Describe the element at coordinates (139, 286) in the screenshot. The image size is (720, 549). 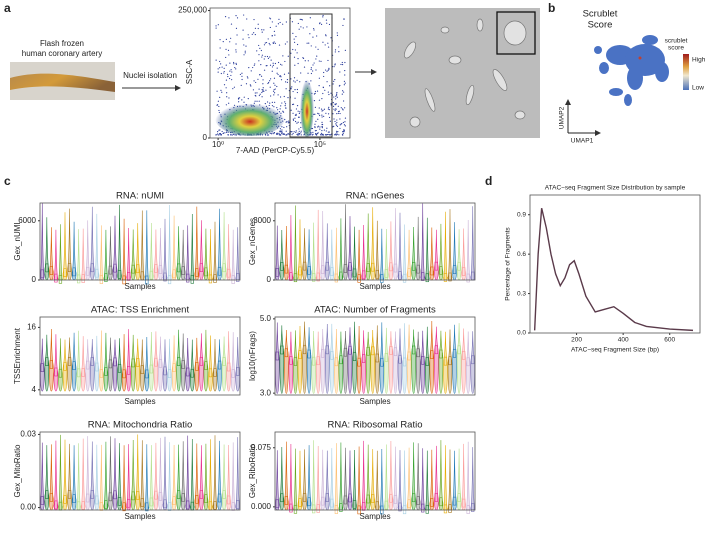
I see `x-axis-label: Samples` at that location.